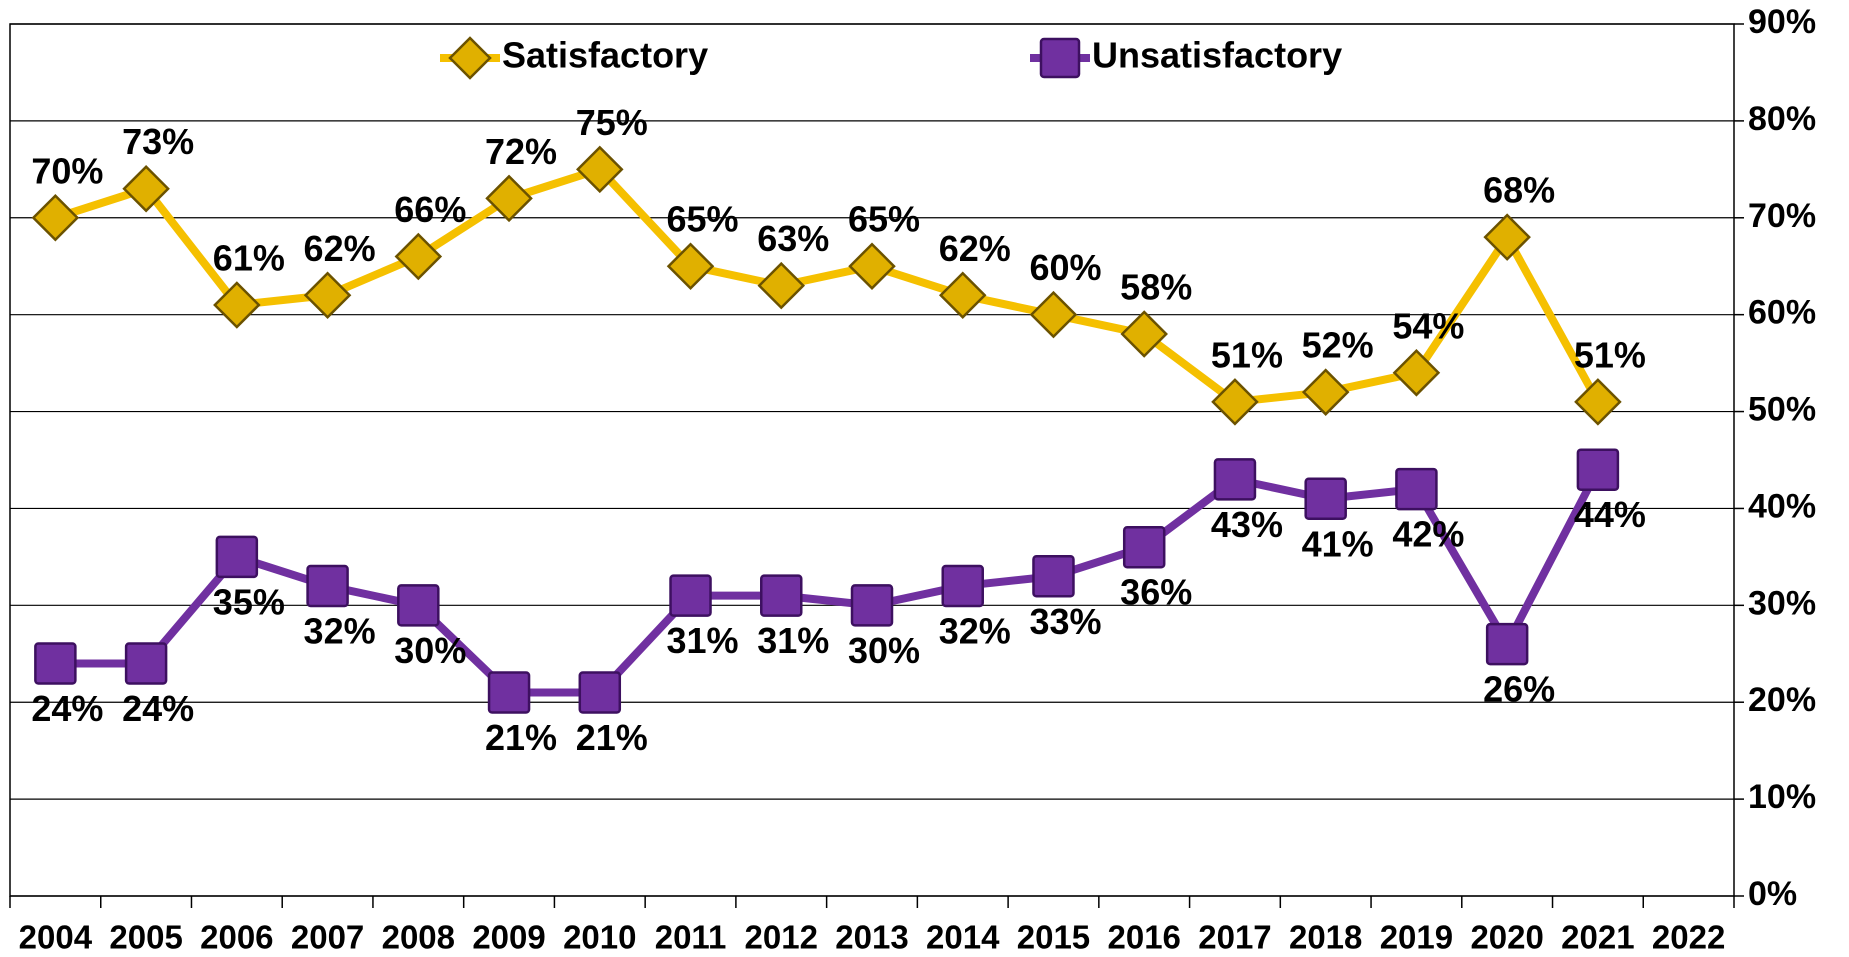  What do you see at coordinates (1156, 592) in the screenshot?
I see `data-label: 36%` at bounding box center [1156, 592].